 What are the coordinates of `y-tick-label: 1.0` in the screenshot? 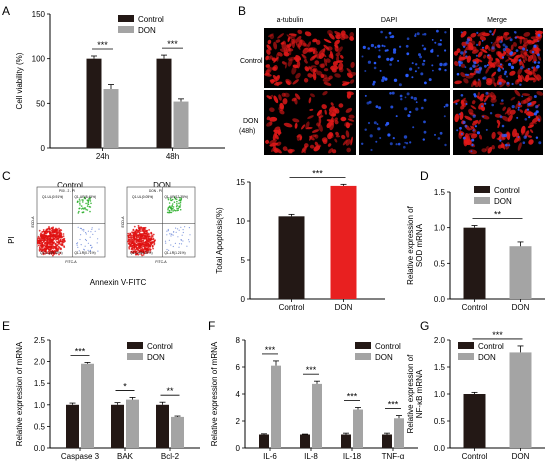 It's located at (440, 228).